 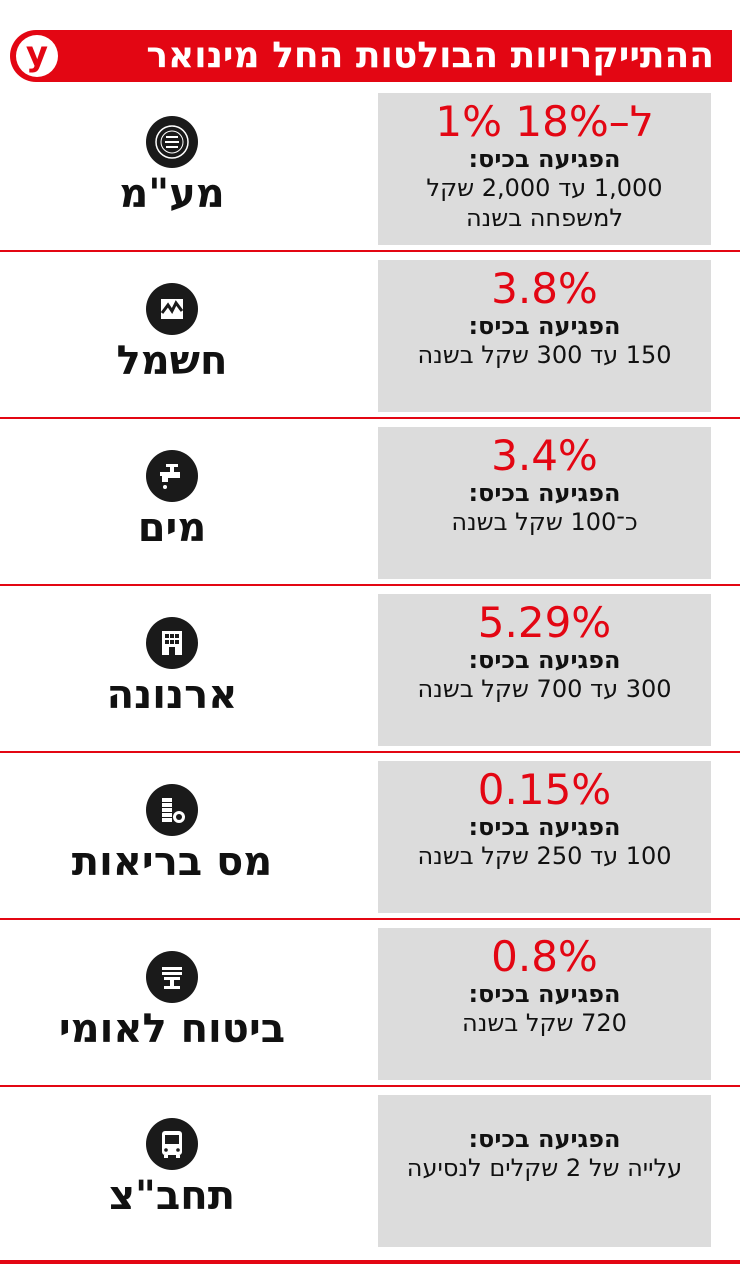 What do you see at coordinates (172, 309) in the screenshot?
I see `electric-company-icon` at bounding box center [172, 309].